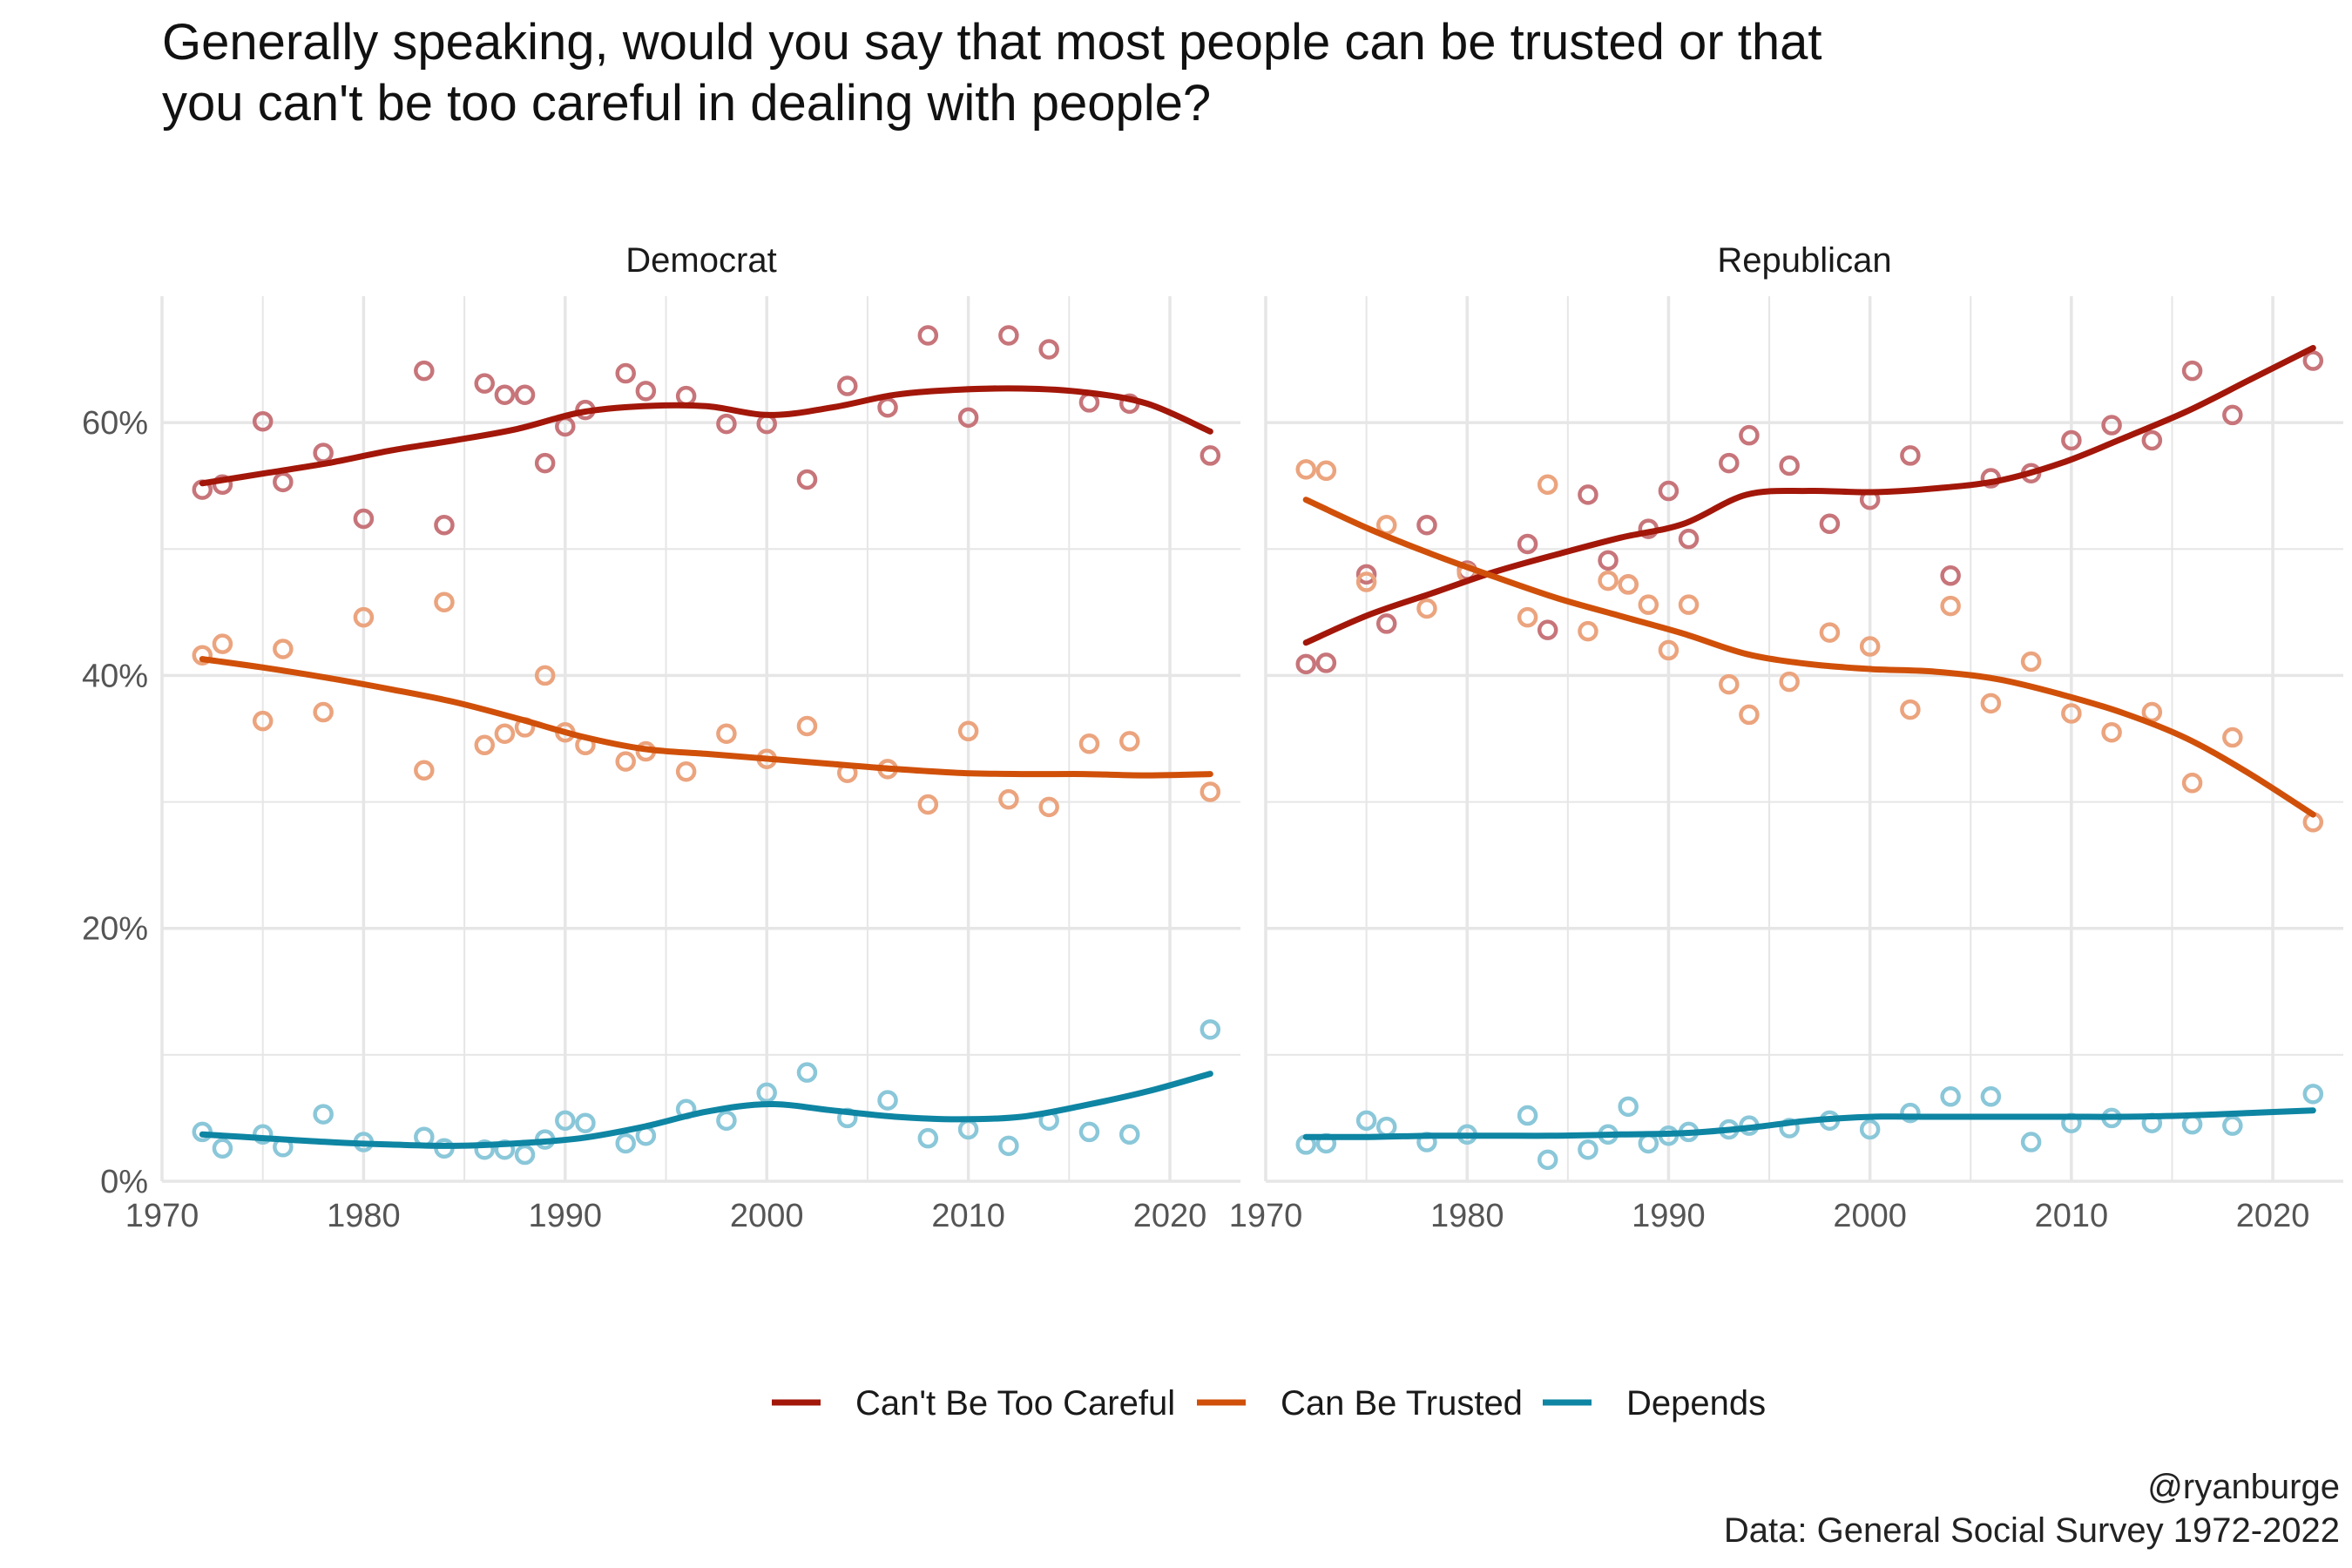 The width and height of the screenshot is (2352, 1568). What do you see at coordinates (1170, 1216) in the screenshot?
I see `x-tick-label: 2020` at bounding box center [1170, 1216].